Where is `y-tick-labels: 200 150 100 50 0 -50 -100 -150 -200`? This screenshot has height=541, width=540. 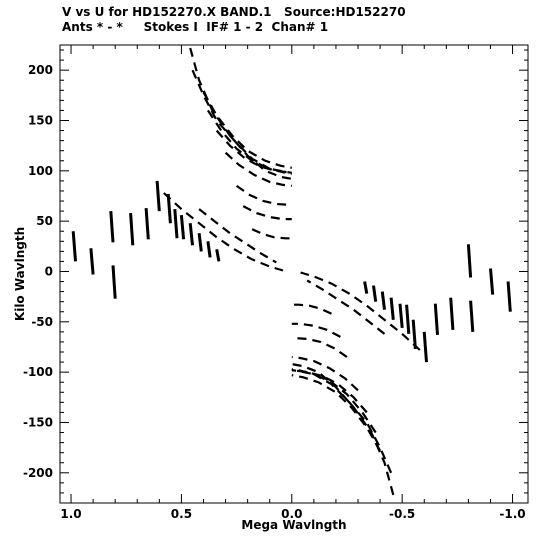 y-tick-labels: 200 150 100 50 0 -50 -100 -150 -200 is located at coordinates (38, 271).